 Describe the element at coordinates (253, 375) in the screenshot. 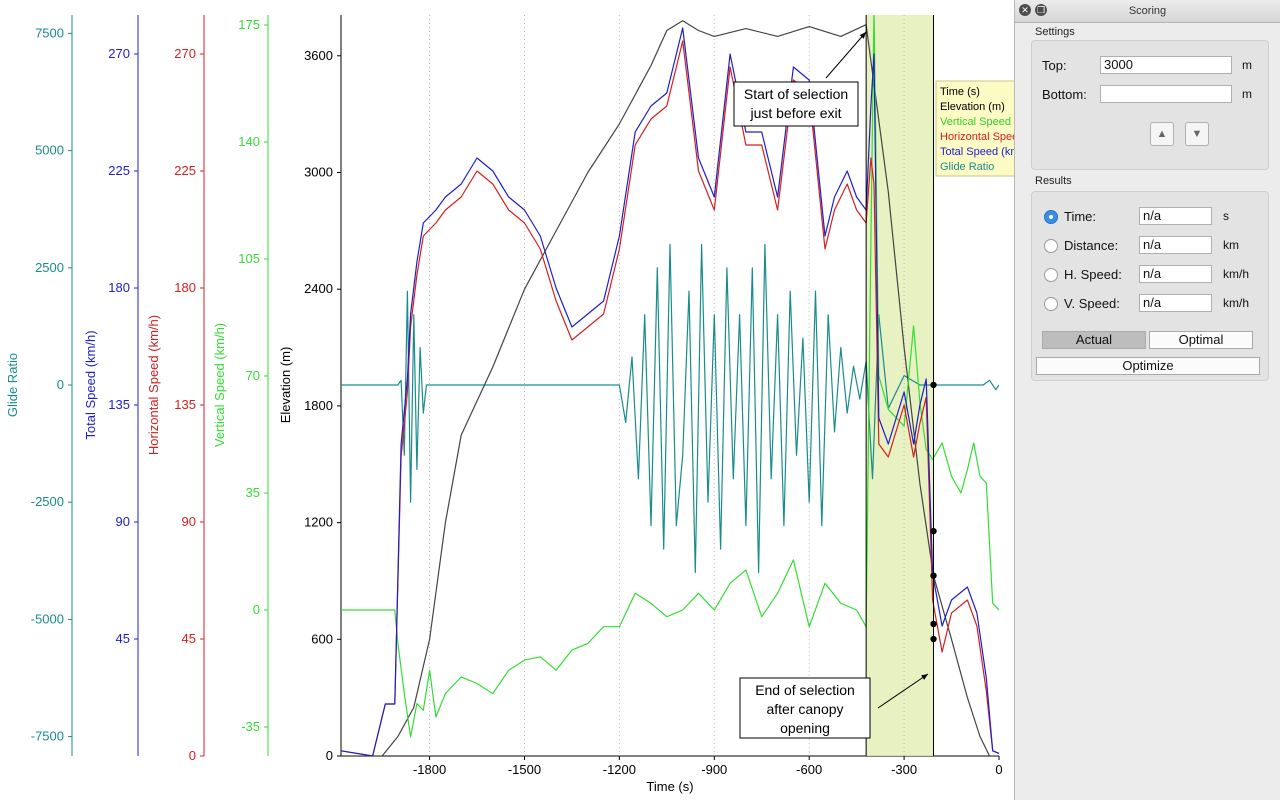

I see `y-tick-label: 70` at that location.